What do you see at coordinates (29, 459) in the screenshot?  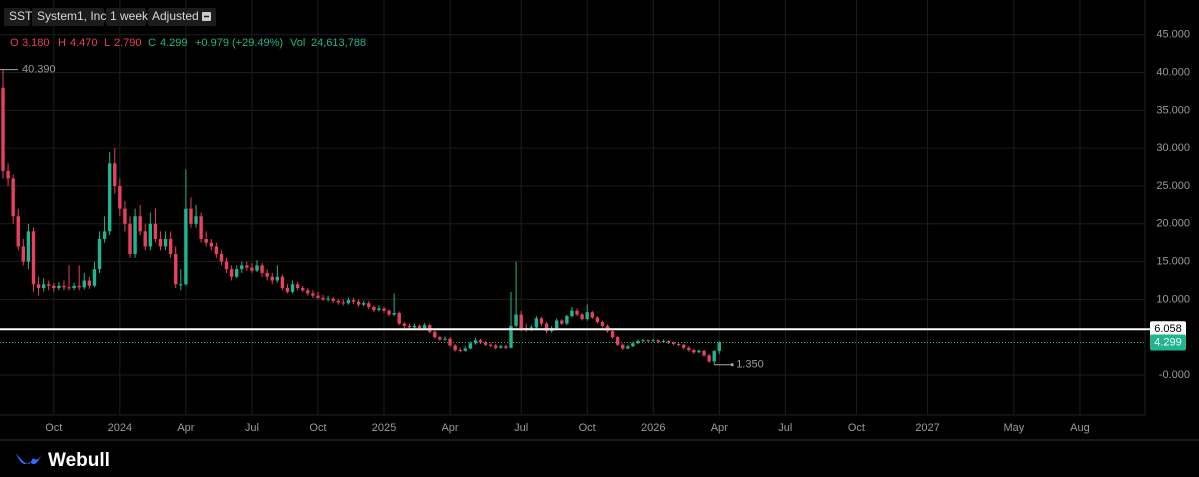 I see `brand-logo` at bounding box center [29, 459].